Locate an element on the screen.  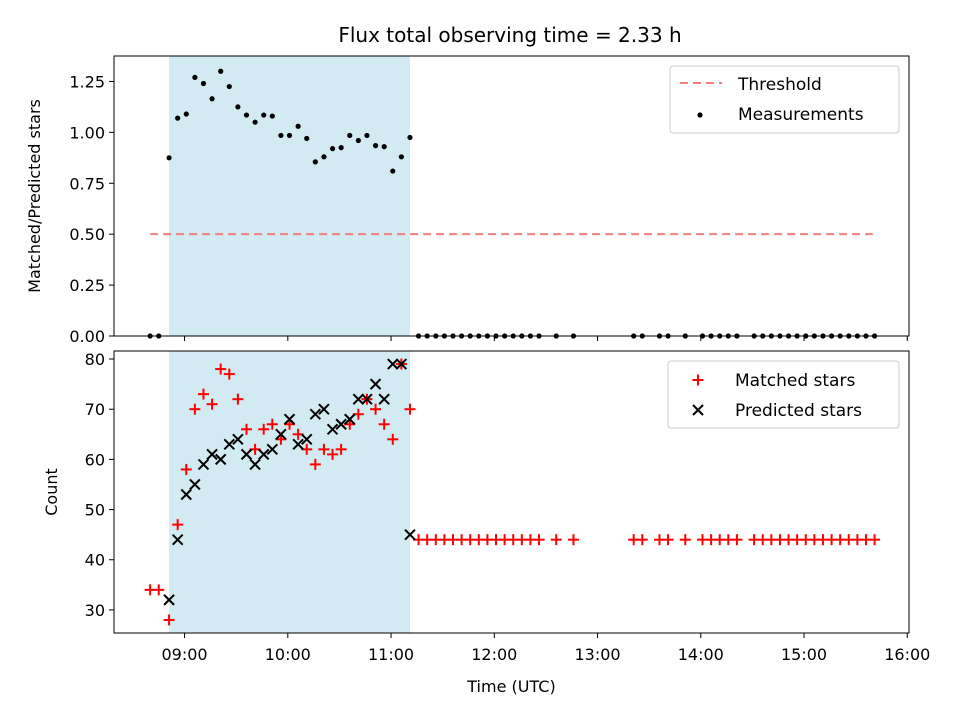
y-tick-label: 80 is located at coordinates (95, 359).